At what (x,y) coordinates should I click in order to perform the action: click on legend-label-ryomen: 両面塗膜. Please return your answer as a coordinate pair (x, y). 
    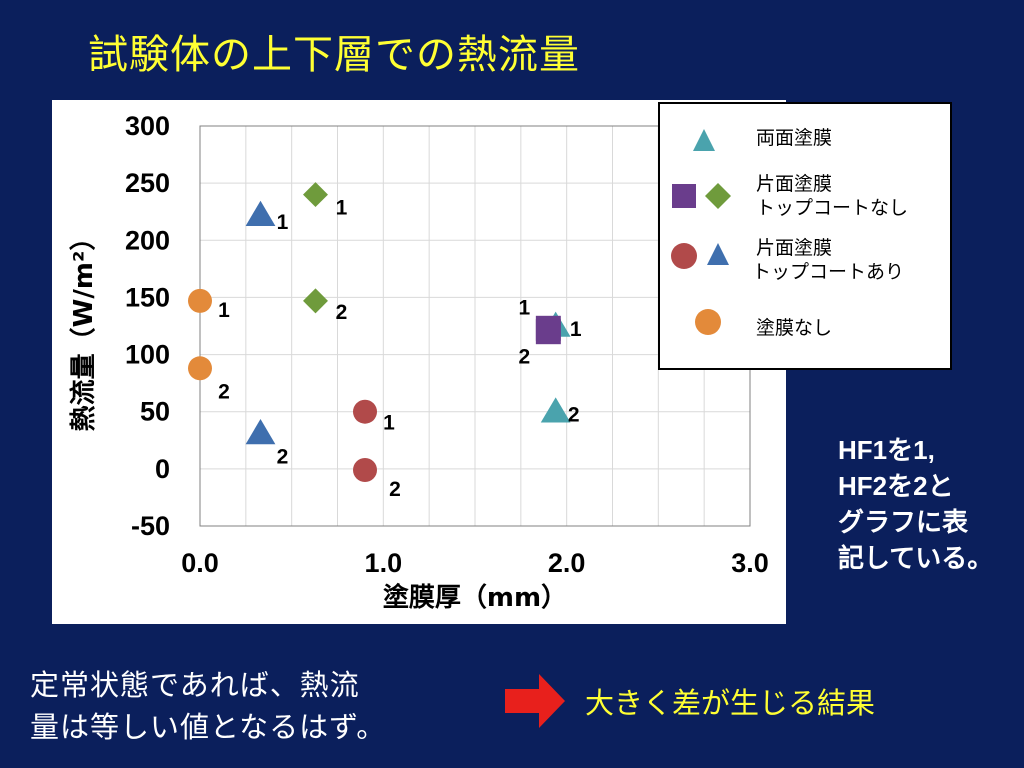
    Looking at the image, I should click on (794, 138).